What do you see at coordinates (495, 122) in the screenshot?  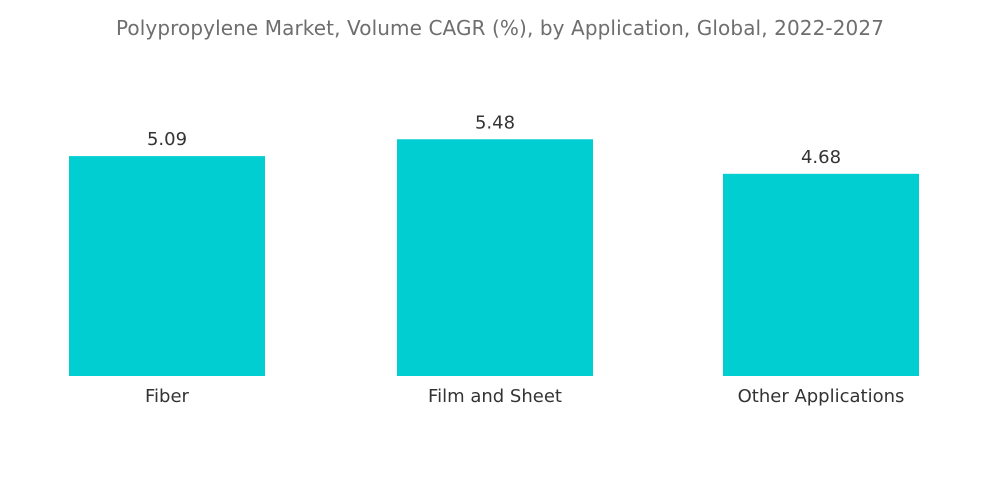 I see `data-label: 5.48` at bounding box center [495, 122].